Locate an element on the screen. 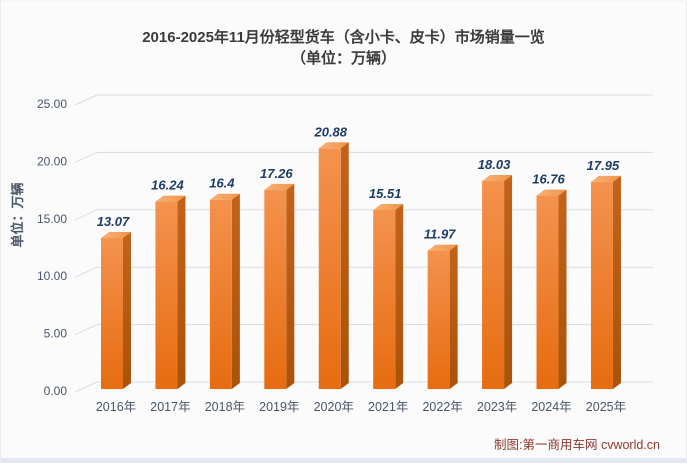 The width and height of the screenshot is (687, 465). bar-value-label: 16.76 is located at coordinates (548, 179).